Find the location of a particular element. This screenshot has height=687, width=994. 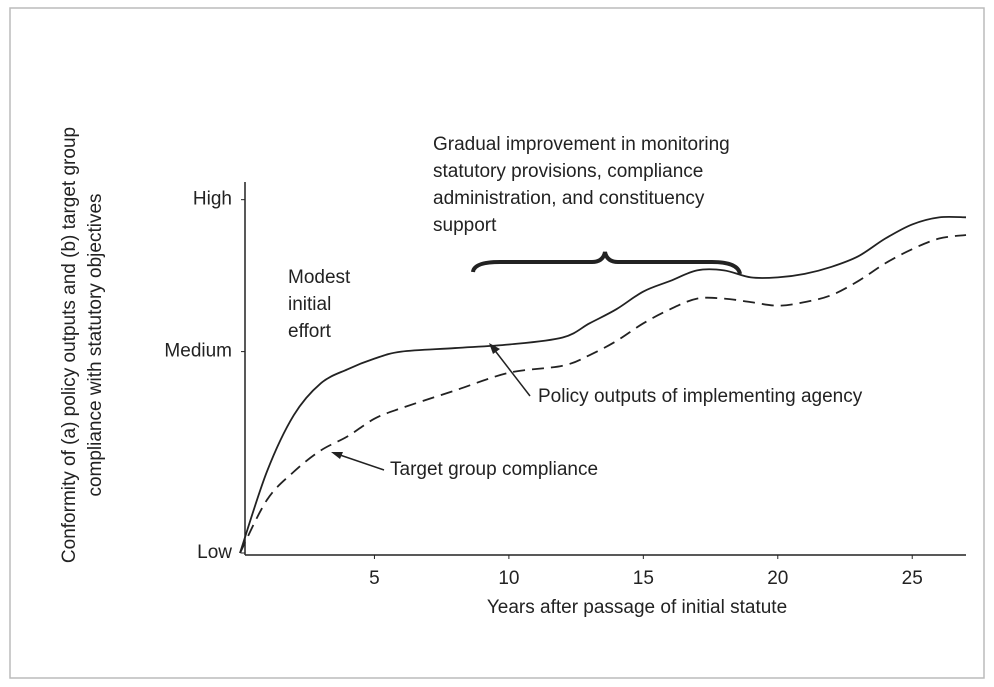

x-tick-label: 25 is located at coordinates (912, 578).